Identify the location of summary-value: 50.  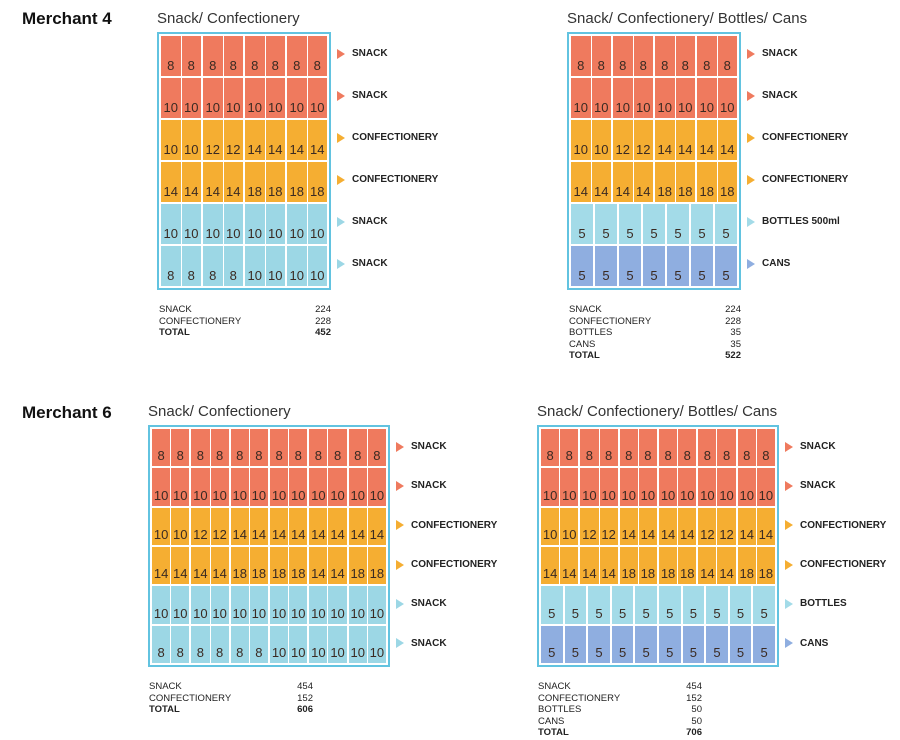
(696, 721).